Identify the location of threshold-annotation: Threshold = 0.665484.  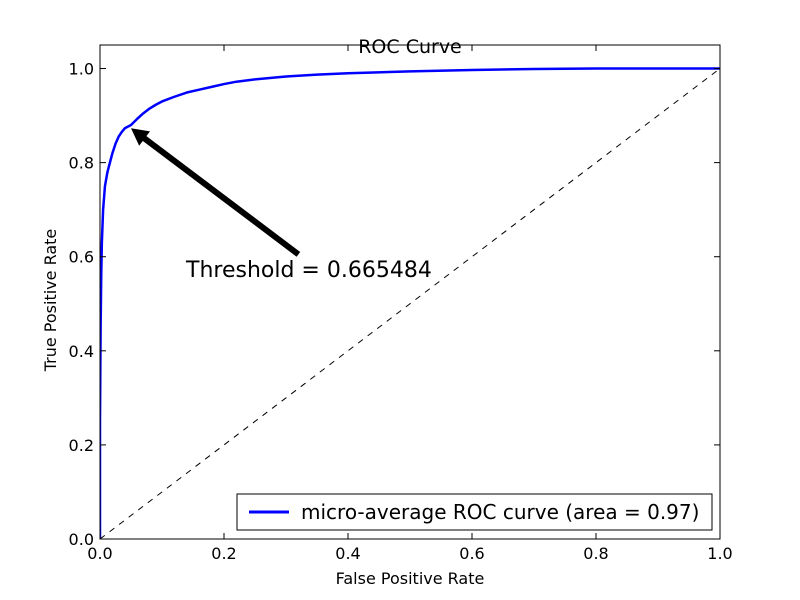
(281, 205).